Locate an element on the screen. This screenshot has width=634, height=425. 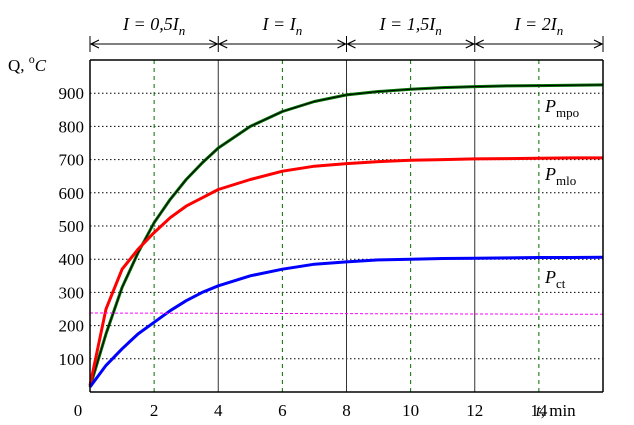
interval-bar: I = 0,5In I = In I = 1,5In I = 2In is located at coordinates (346, 33).